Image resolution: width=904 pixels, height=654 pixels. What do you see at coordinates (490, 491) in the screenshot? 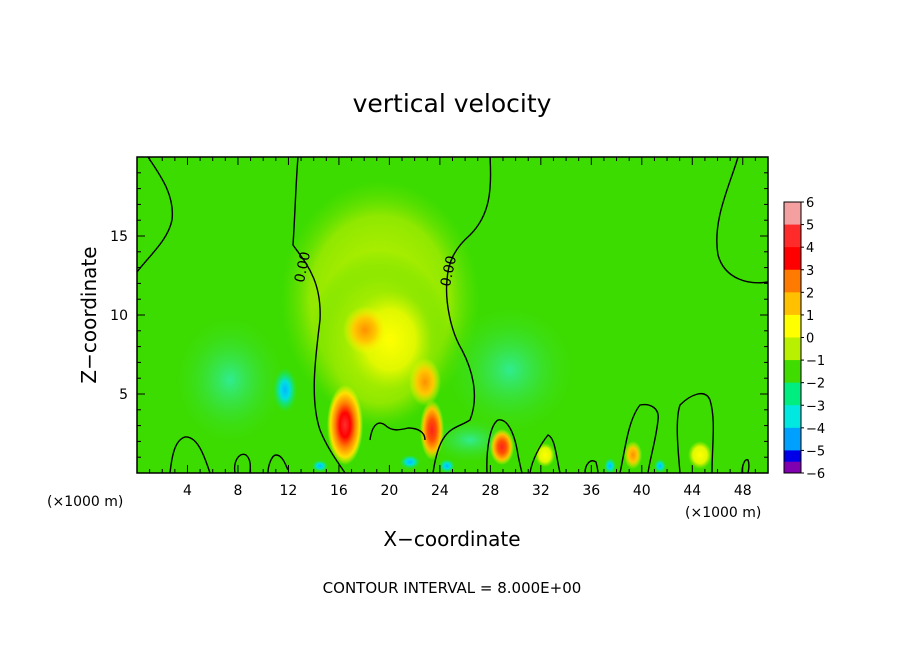
I see `x-tick-label: 28` at bounding box center [490, 491].